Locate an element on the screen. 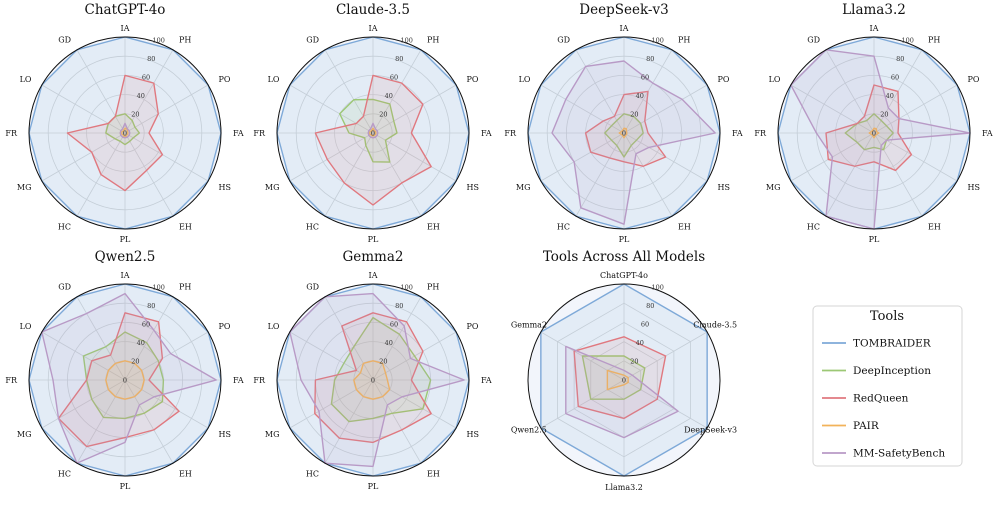  axis-label-deepseek-v3: DeepSeek-v3 is located at coordinates (710, 430).